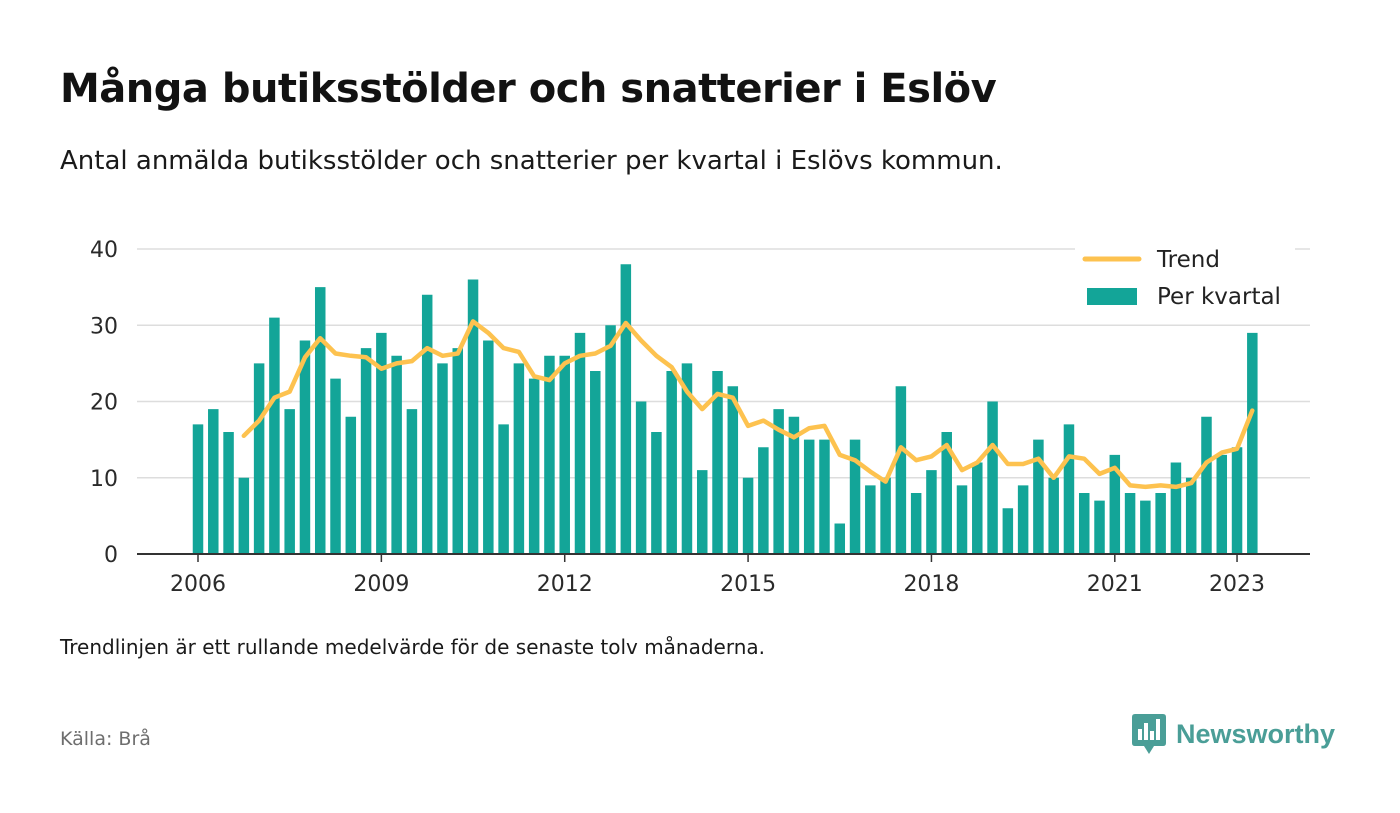 Image resolution: width=1400 pixels, height=813 pixels. I want to click on x-tick-label: 2021, so click(1115, 584).